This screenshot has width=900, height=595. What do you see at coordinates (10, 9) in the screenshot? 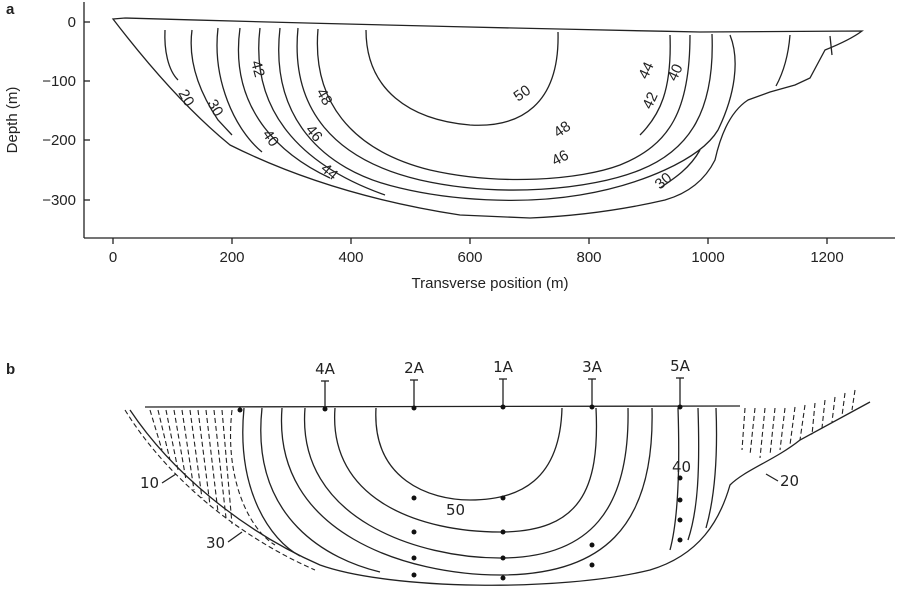
I see `panel-a-label: a` at bounding box center [10, 9].